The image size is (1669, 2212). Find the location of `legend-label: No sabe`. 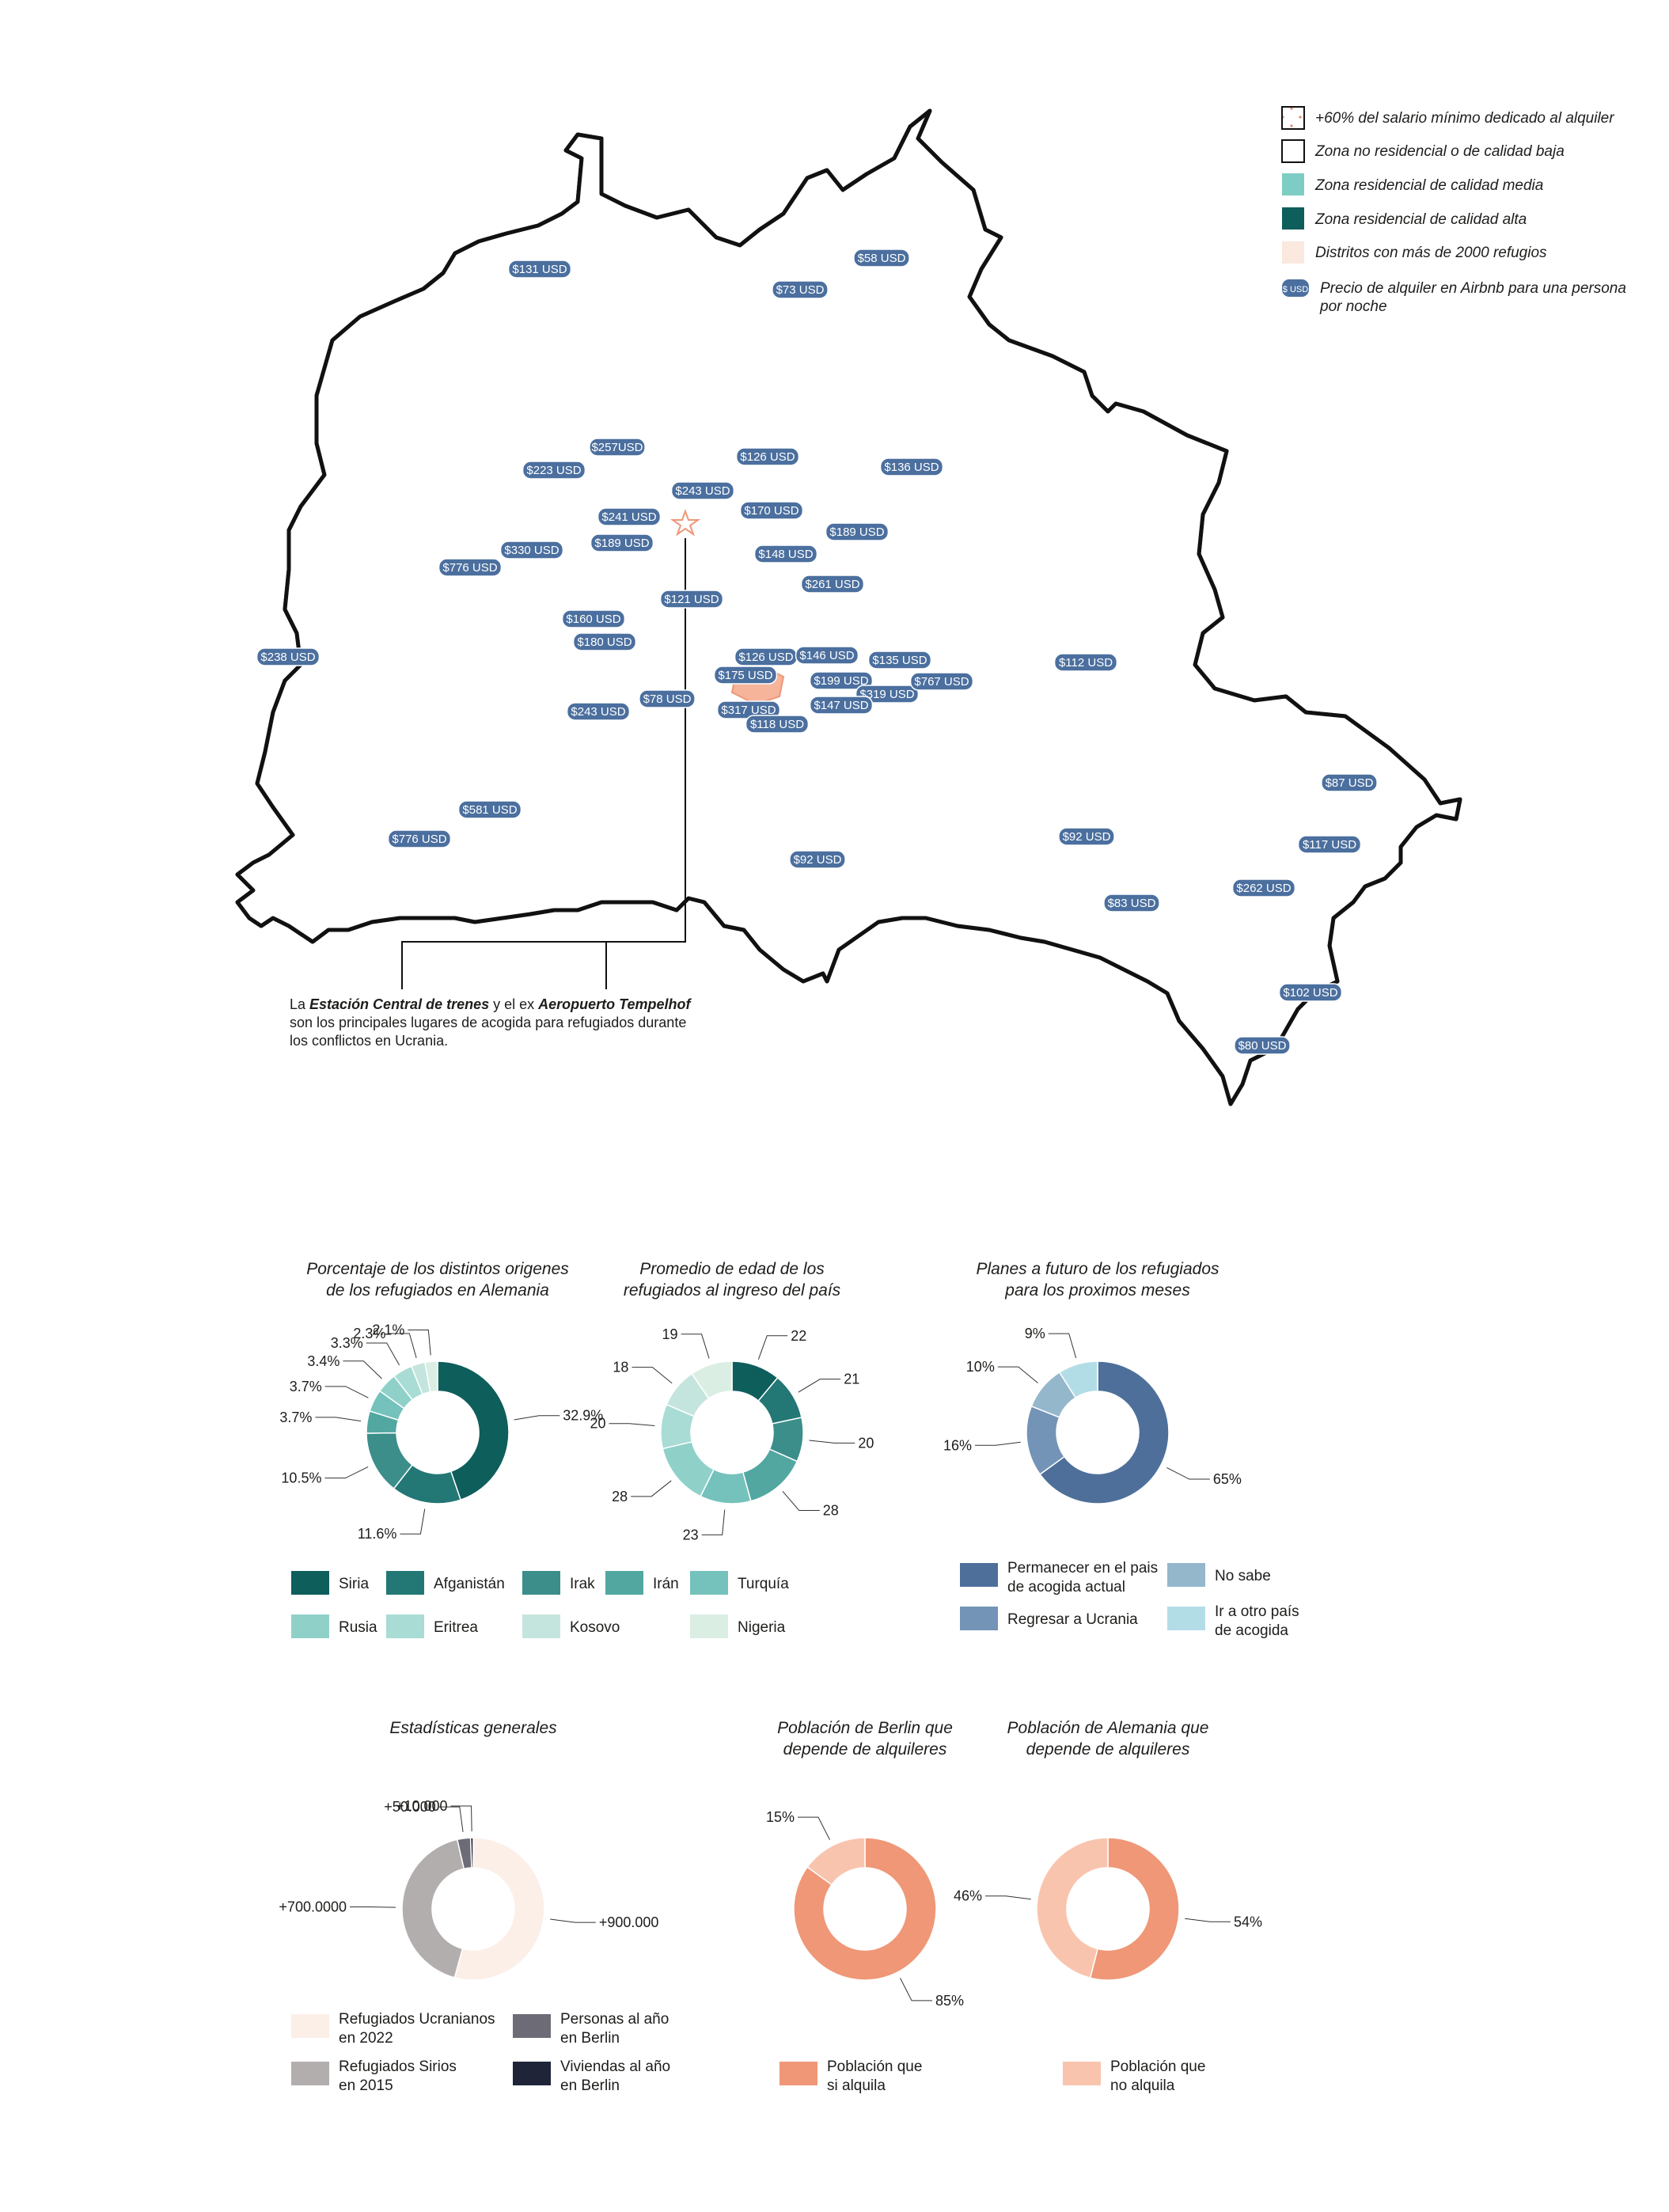

legend-label: No sabe is located at coordinates (1243, 1576).